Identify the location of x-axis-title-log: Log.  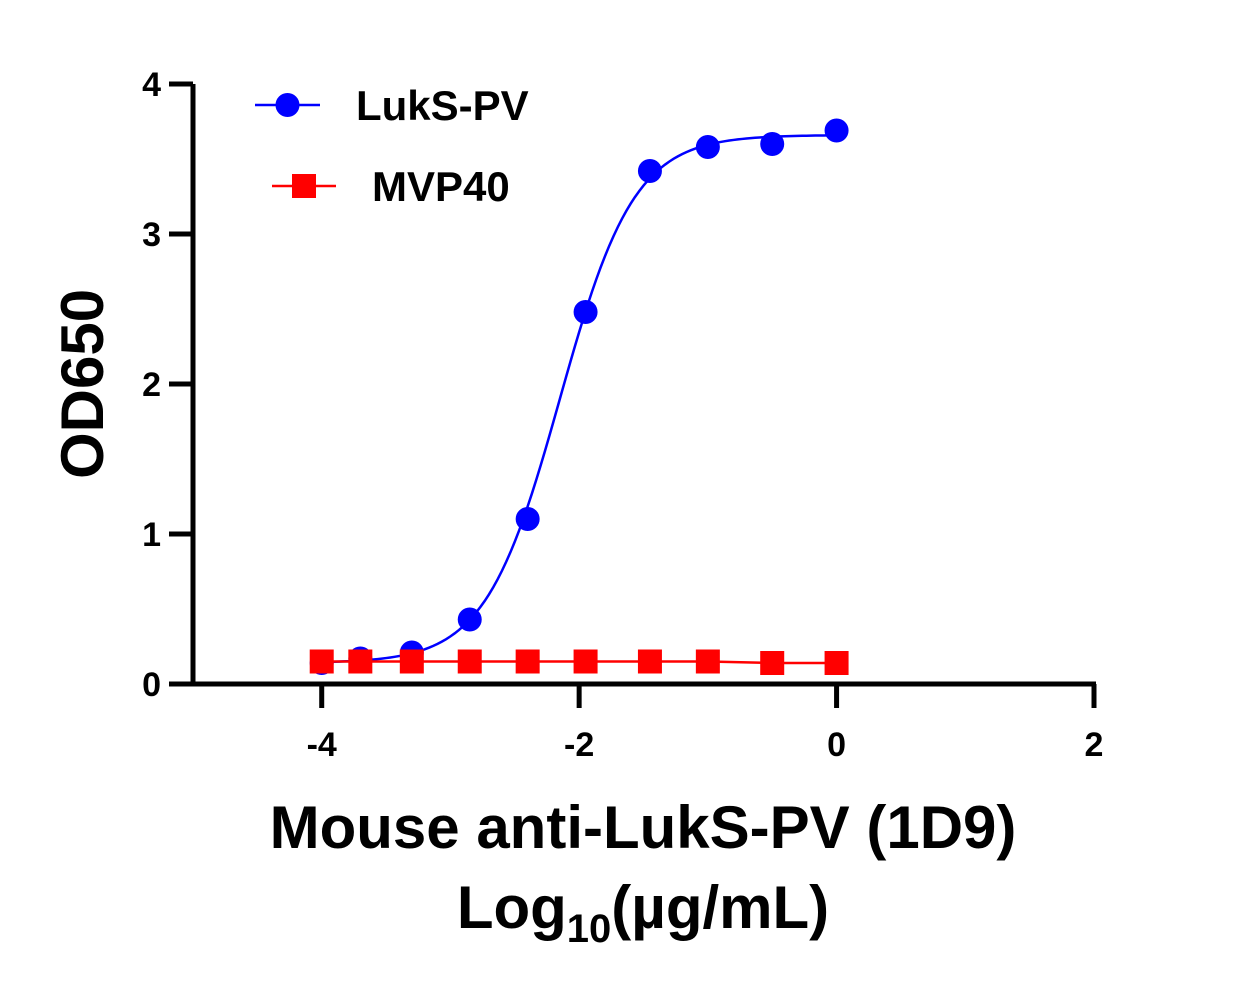
(512, 907).